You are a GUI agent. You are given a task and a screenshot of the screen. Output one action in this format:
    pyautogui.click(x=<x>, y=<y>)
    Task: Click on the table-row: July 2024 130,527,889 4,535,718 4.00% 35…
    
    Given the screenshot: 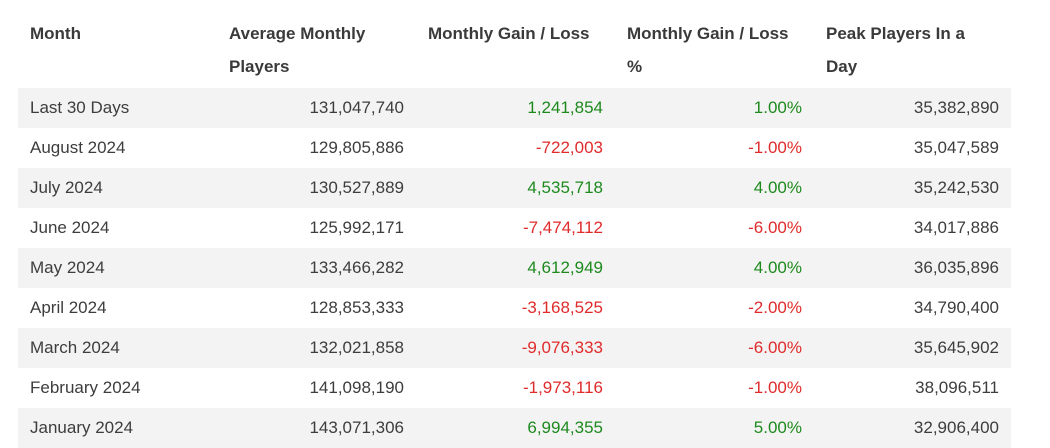 What is the action you would take?
    pyautogui.click(x=514, y=188)
    